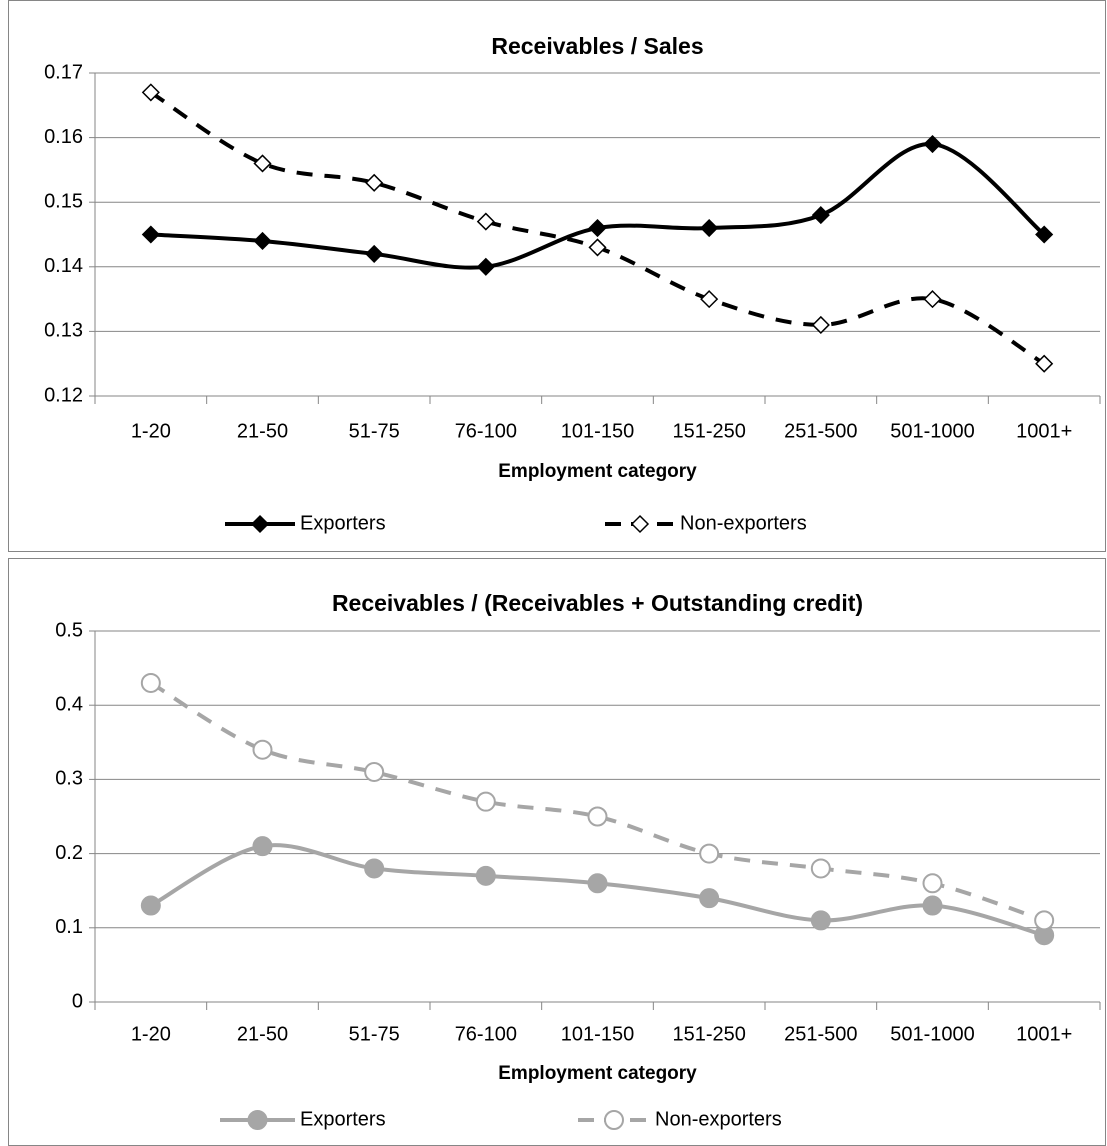  I want to click on chart-title: Receivables / Sales, so click(597, 46).